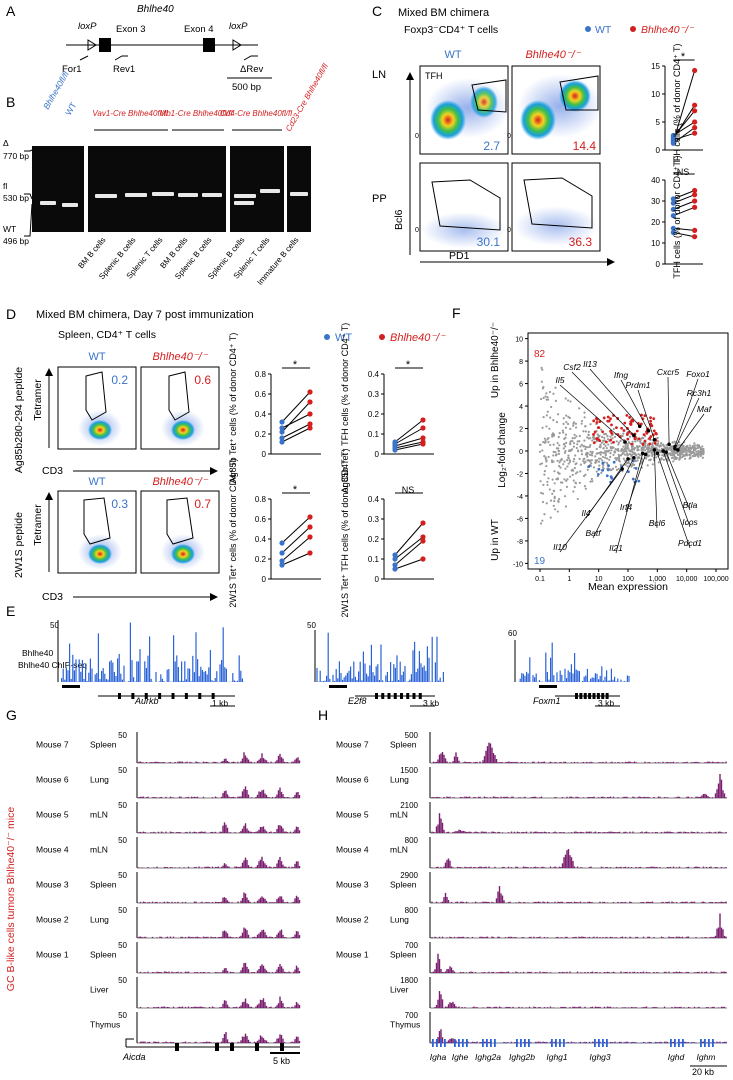  Describe the element at coordinates (345, 532) in the screenshot. I see `d-c4-ylabel: 2W1S Tet⁺ TFH cells (% of donor CD4⁺ T)` at that location.